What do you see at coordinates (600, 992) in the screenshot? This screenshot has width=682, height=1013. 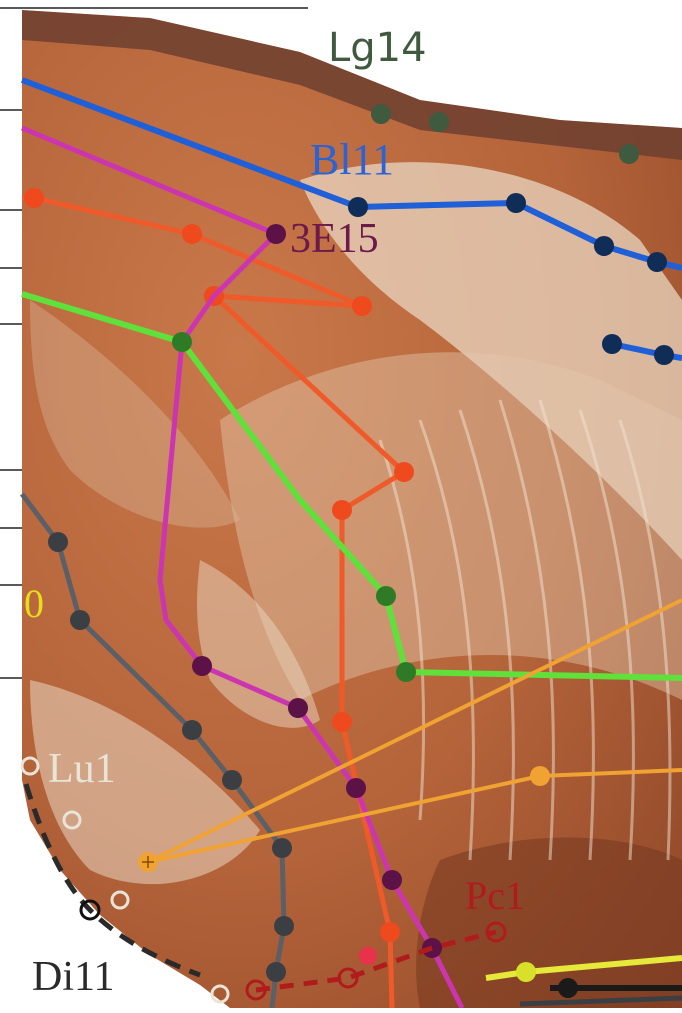 I see `black-meridian` at bounding box center [600, 992].